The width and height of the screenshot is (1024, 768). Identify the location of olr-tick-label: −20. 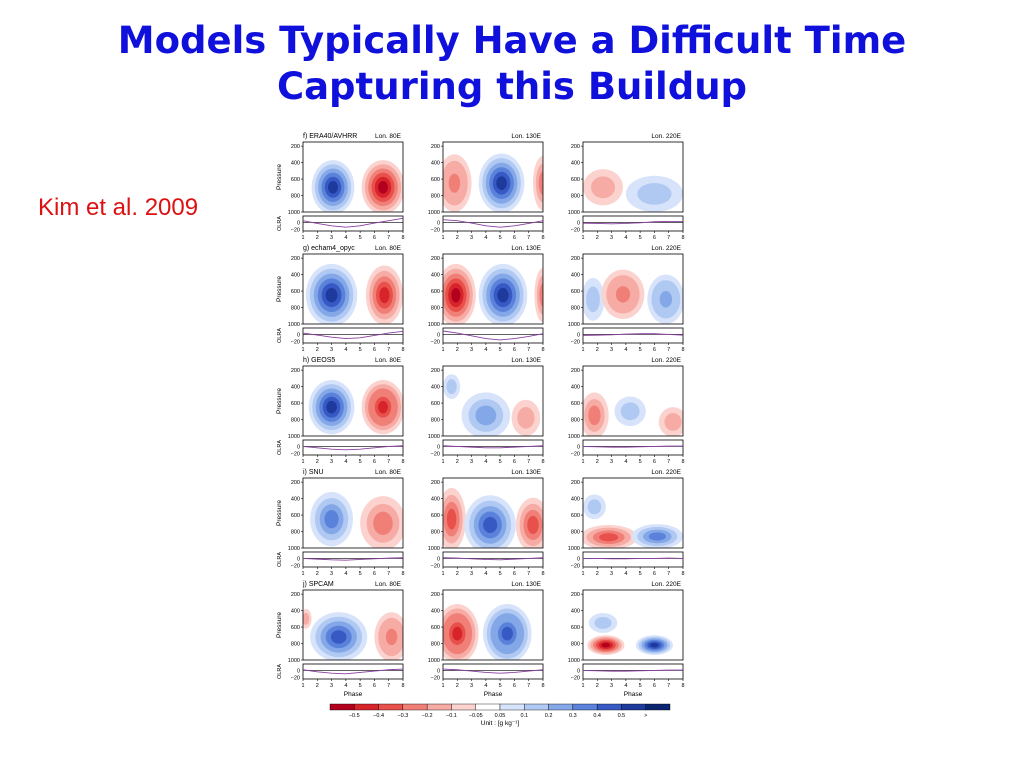
(575, 342).